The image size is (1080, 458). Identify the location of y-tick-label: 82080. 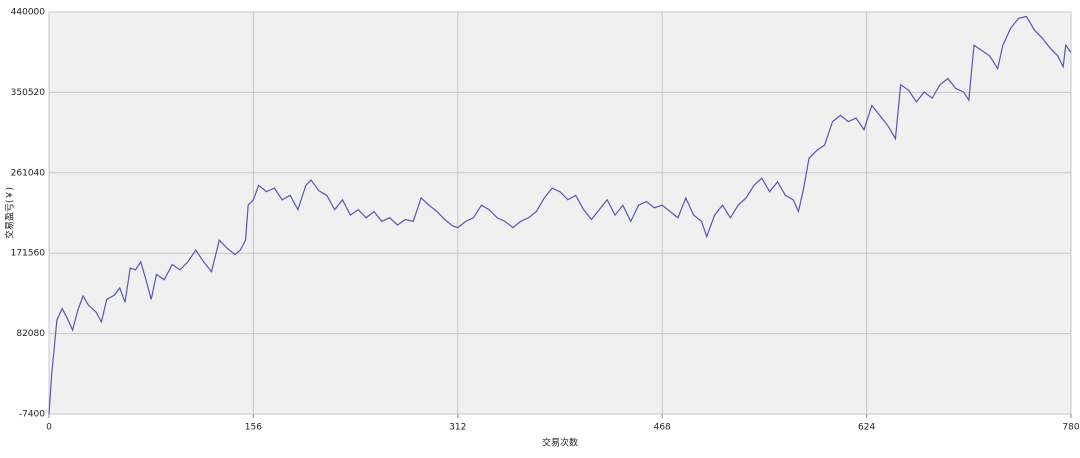
(30, 334).